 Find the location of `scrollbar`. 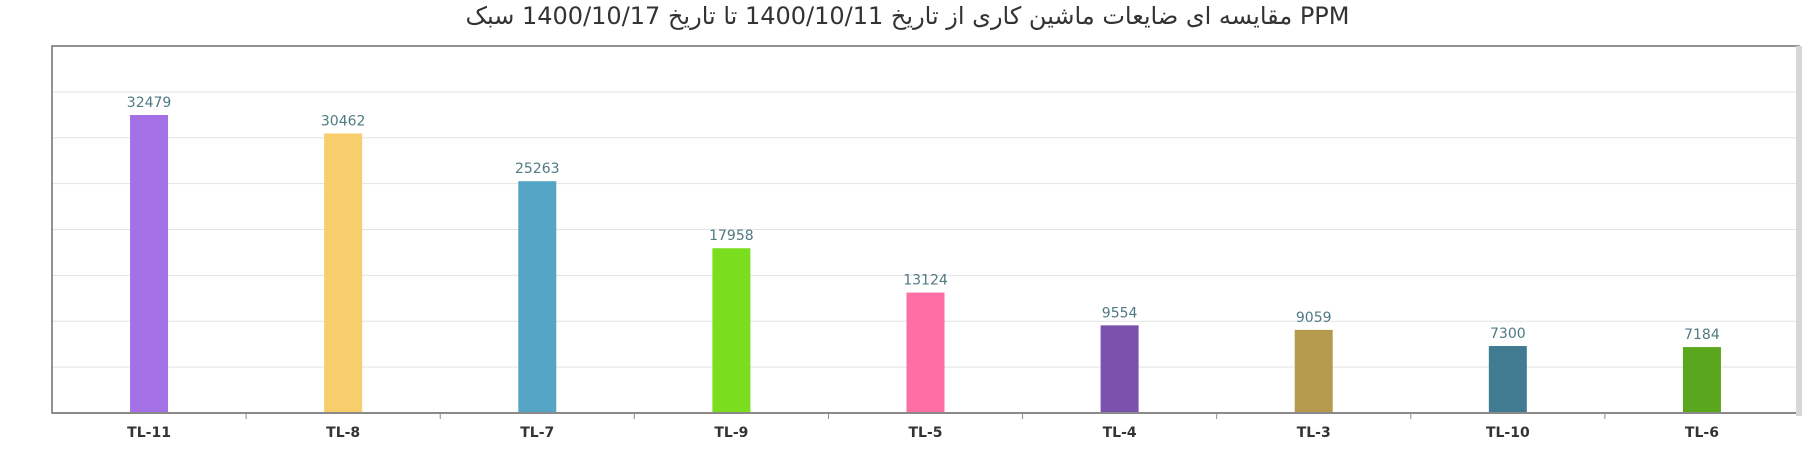

scrollbar is located at coordinates (1799, 231).